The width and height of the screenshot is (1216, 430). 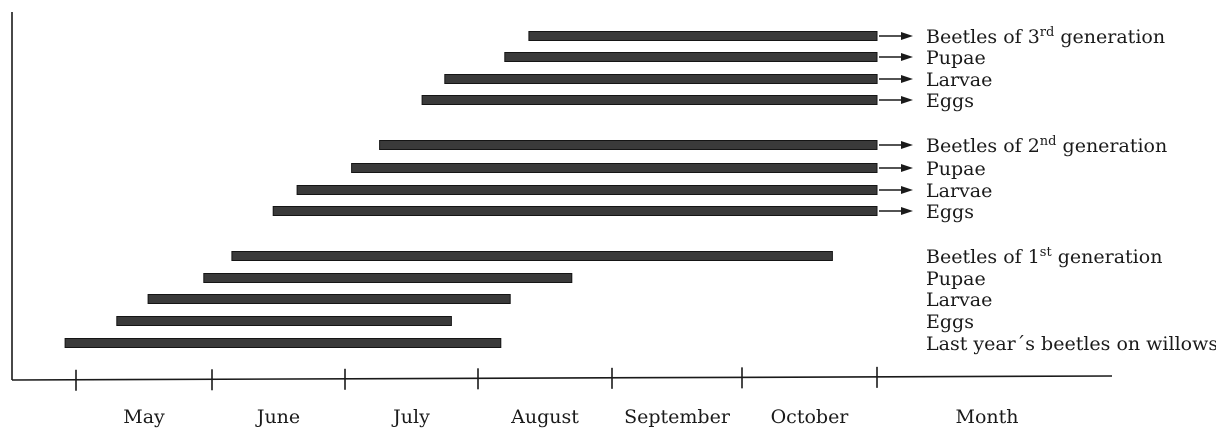 What do you see at coordinates (277, 417) in the screenshot?
I see `x-tick-label-june: June` at bounding box center [277, 417].